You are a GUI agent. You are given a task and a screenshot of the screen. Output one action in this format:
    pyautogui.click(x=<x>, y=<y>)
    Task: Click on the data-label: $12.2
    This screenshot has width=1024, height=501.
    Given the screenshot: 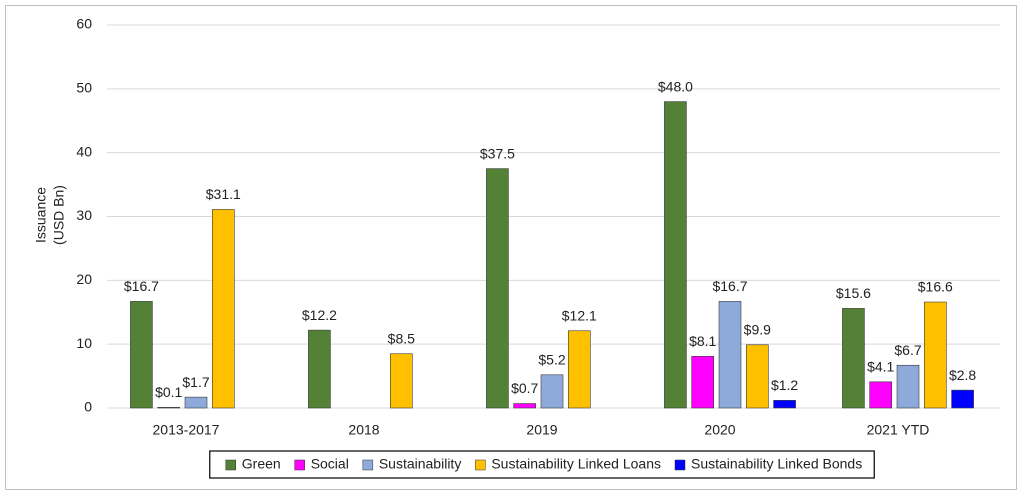 What is the action you would take?
    pyautogui.click(x=319, y=315)
    